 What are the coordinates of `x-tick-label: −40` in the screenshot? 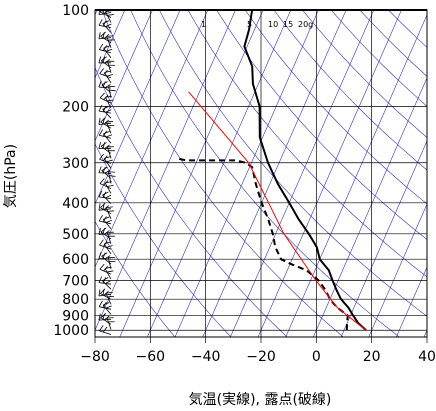 It's located at (206, 357).